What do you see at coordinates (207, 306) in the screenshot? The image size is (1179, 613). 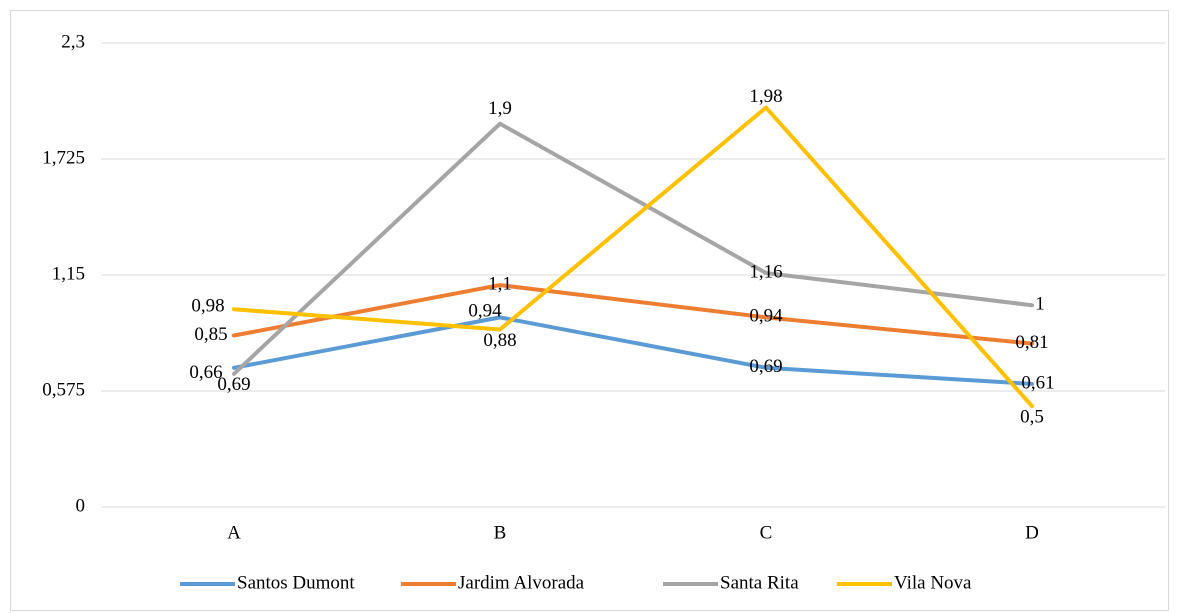 I see `data-label: 0,98` at bounding box center [207, 306].